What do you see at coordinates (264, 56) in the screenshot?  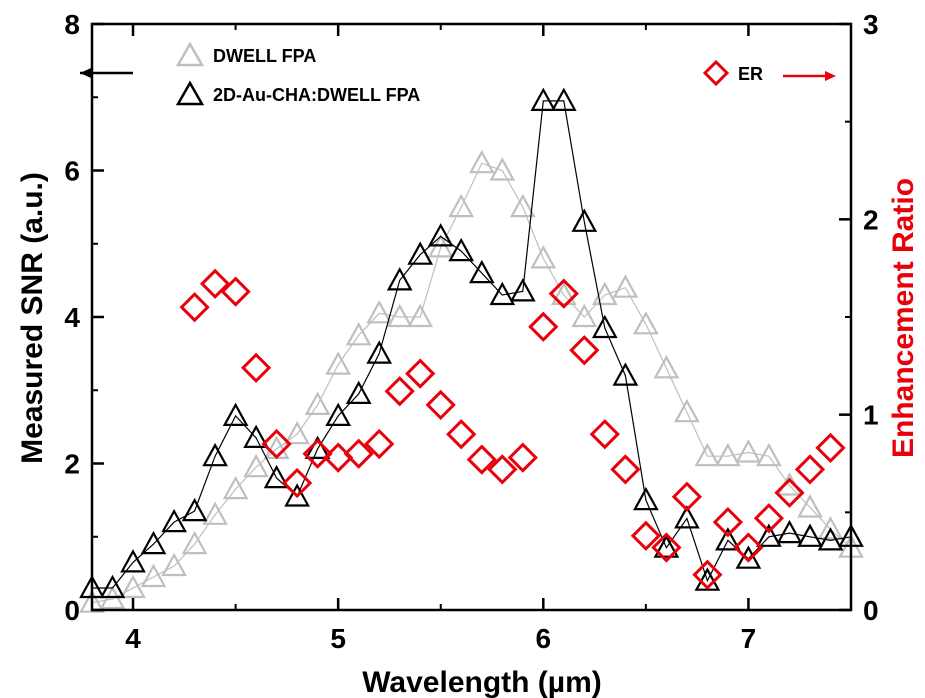 I see `legend-dwell-label: DWELL FPA` at bounding box center [264, 56].